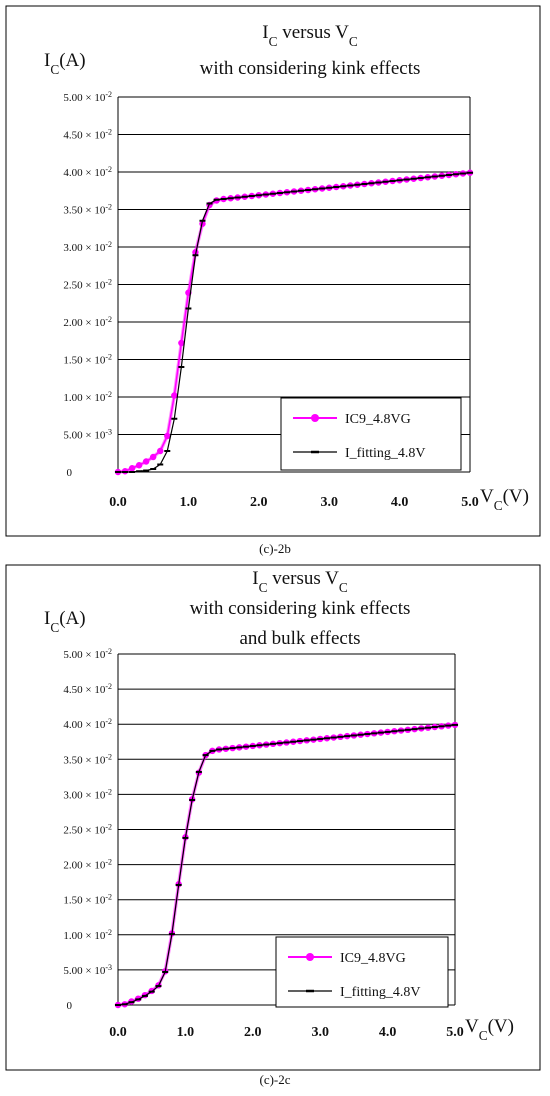 This screenshot has width=550, height=1096. What do you see at coordinates (275, 548) in the screenshot?
I see `figure-caption: (c)-2b` at bounding box center [275, 548].